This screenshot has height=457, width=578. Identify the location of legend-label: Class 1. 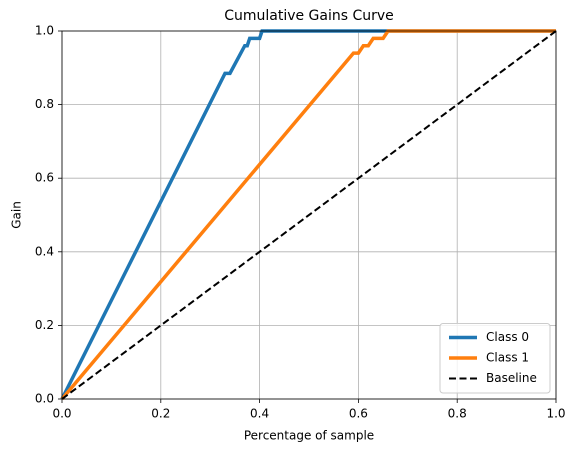
(507, 358).